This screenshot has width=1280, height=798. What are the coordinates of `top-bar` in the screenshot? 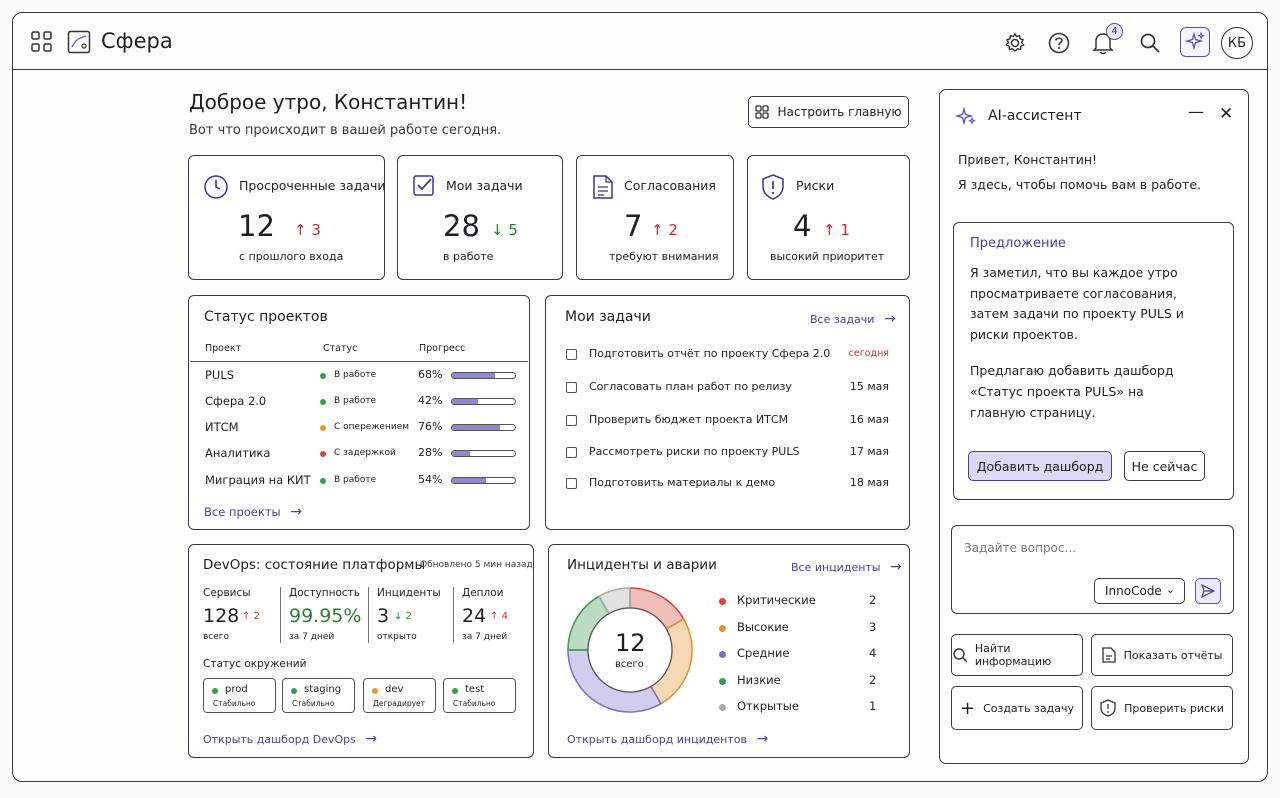 It's located at (640, 41).